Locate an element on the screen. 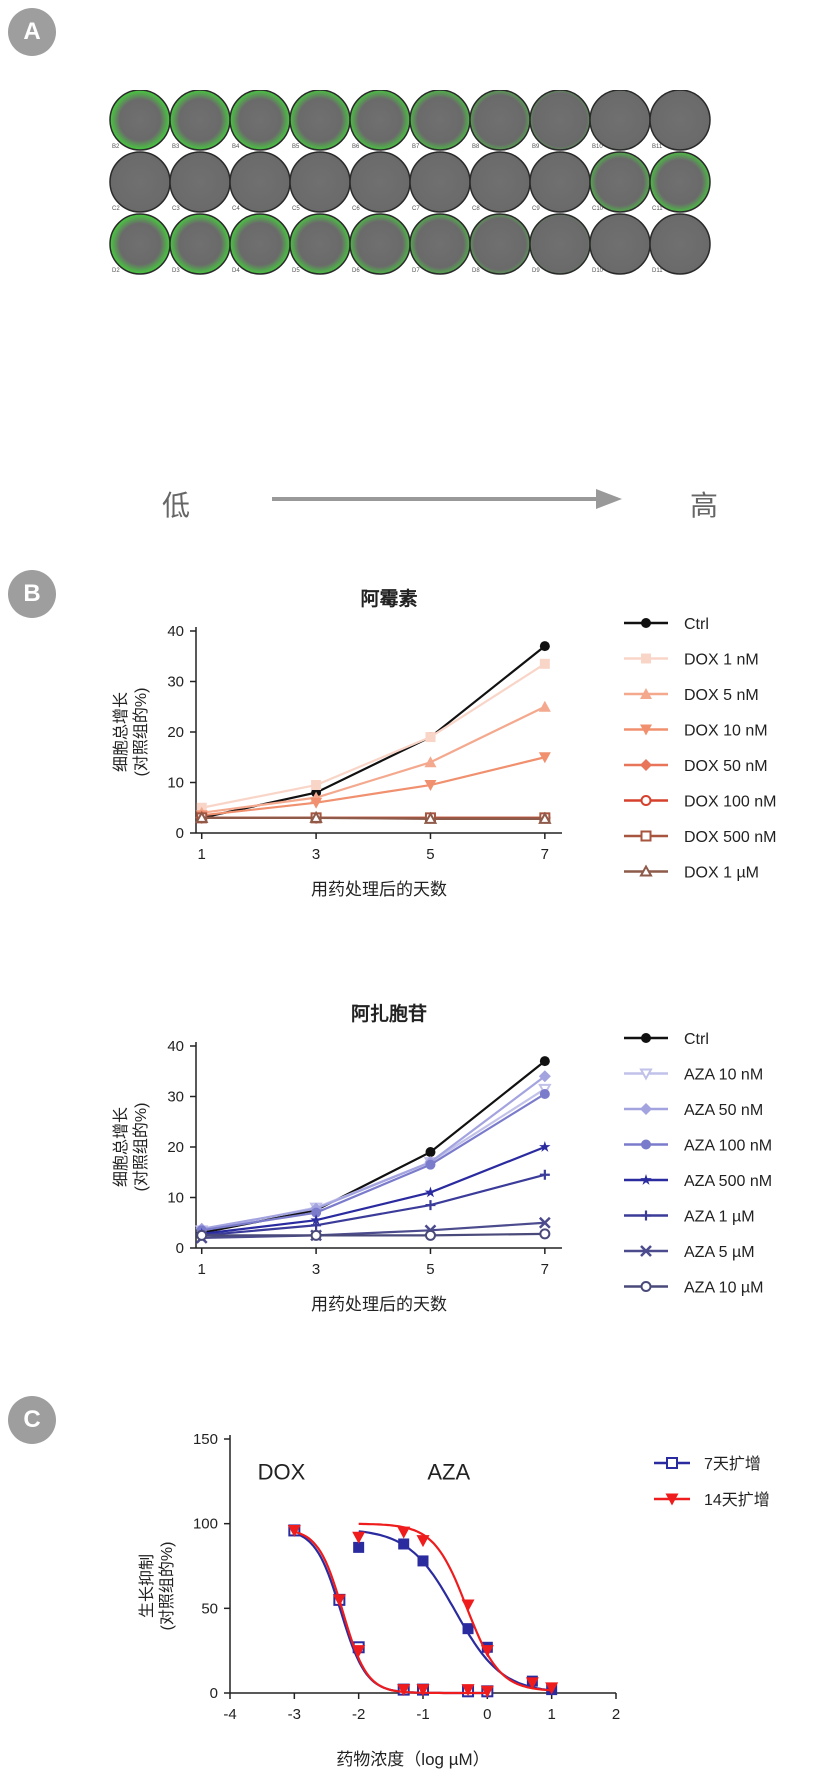 This screenshot has width=824, height=1776. well-D6 is located at coordinates (380, 244).